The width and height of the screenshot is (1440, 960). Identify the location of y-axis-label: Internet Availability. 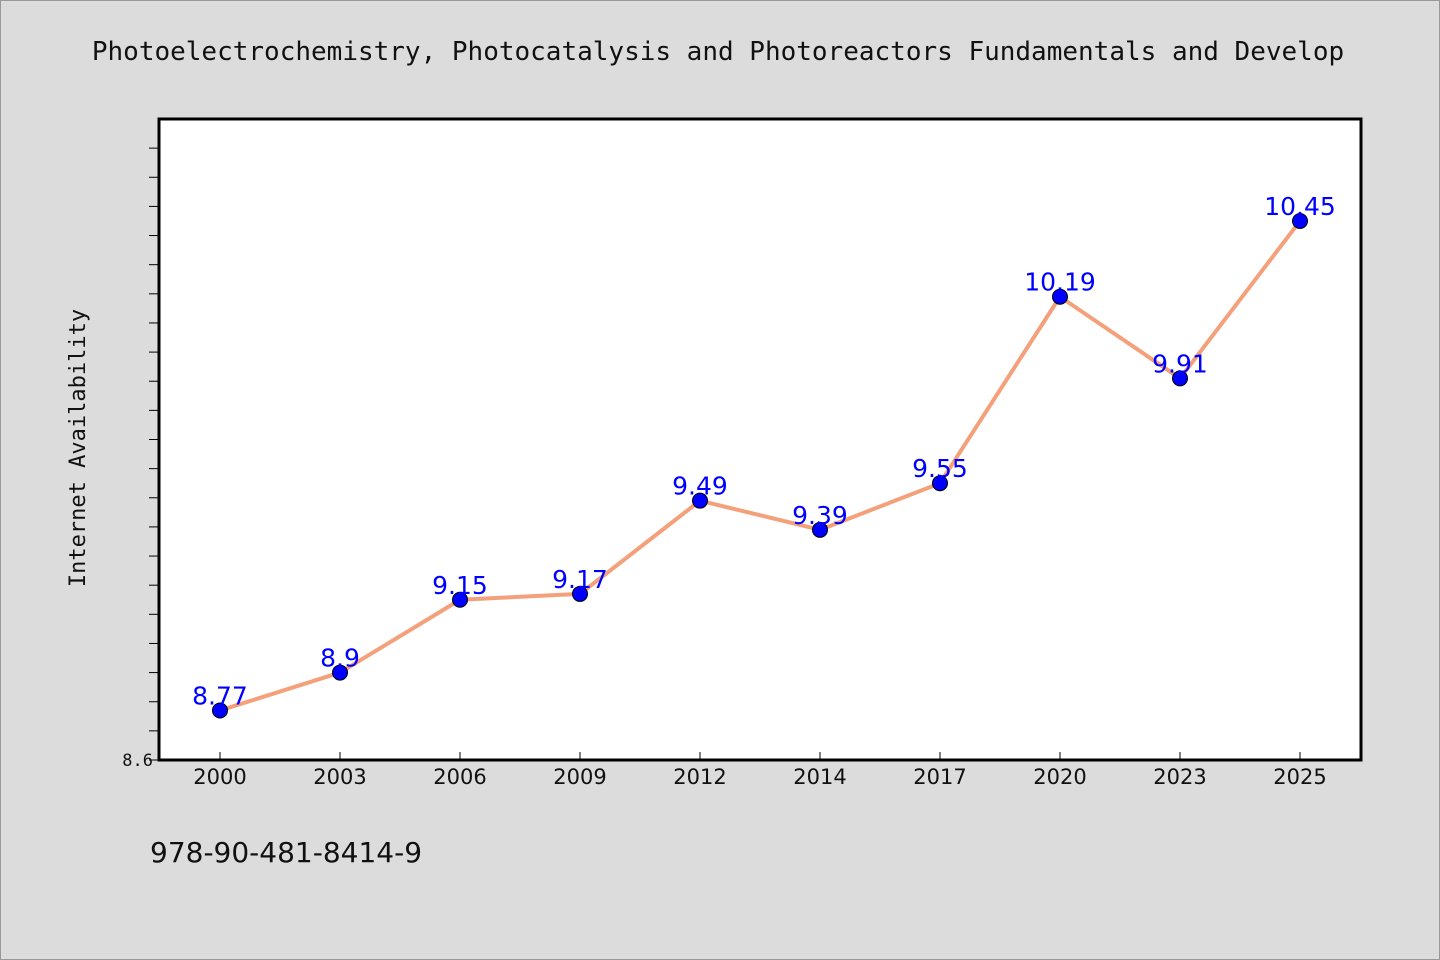
(78, 448).